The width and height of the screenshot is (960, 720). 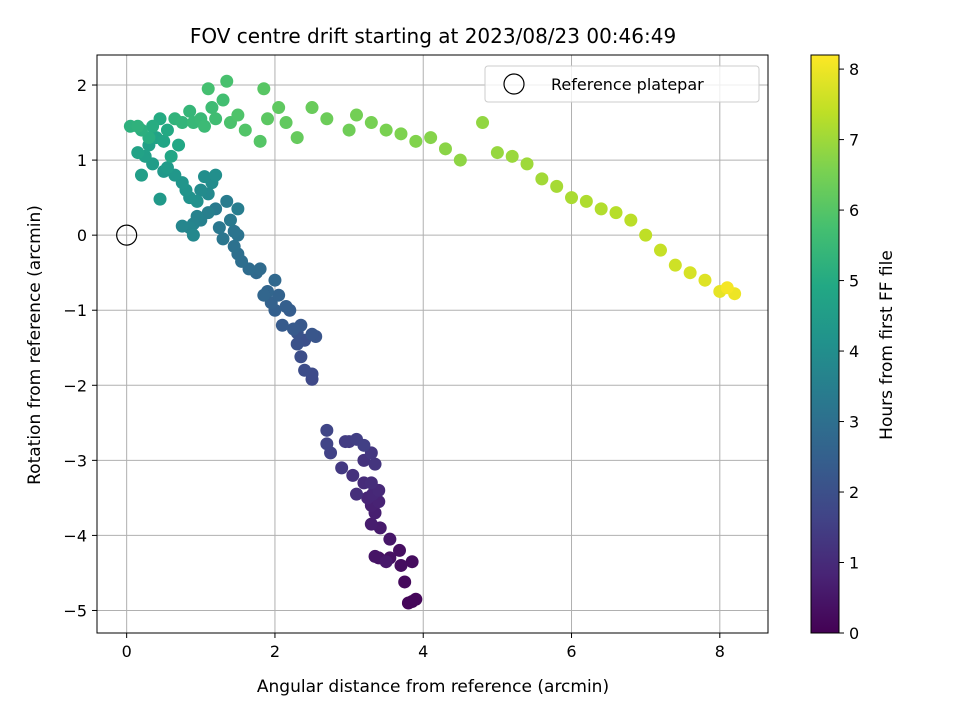 I want to click on x-tick-label: 8, so click(x=720, y=651).